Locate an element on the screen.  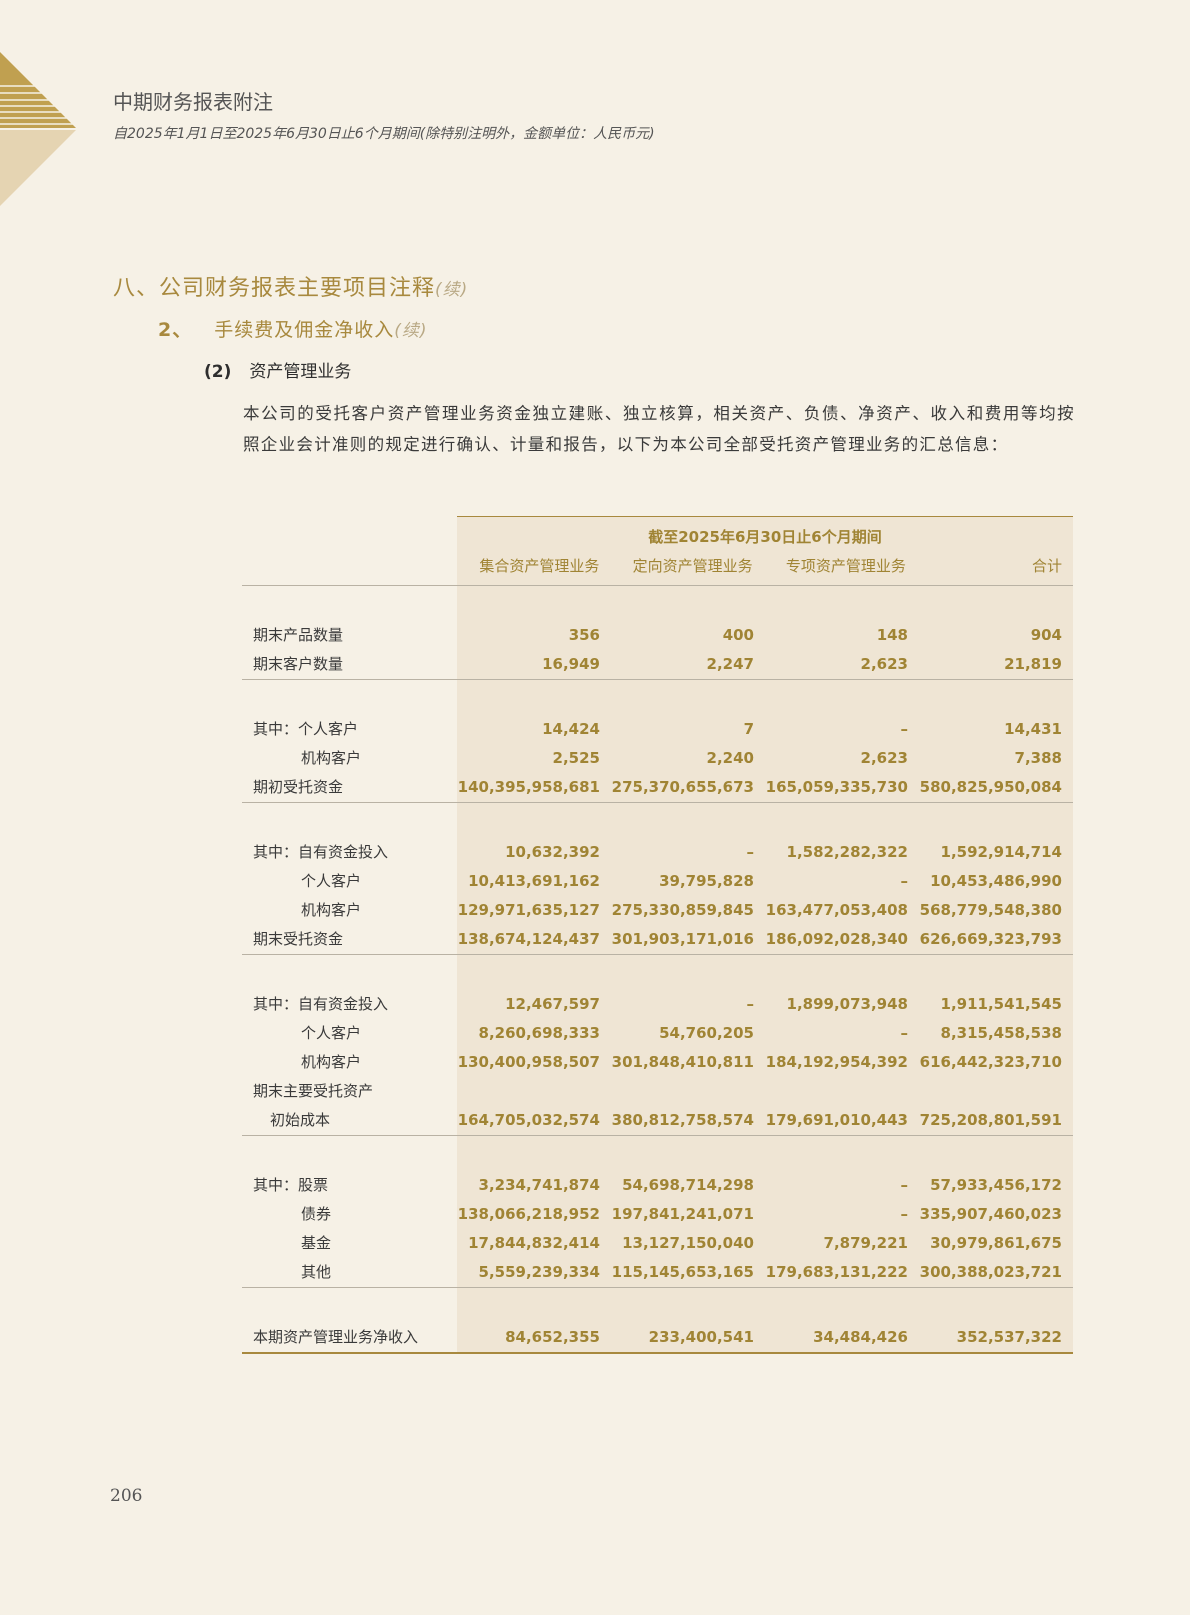
value-cell: 12,467,597 is located at coordinates (552, 1004).